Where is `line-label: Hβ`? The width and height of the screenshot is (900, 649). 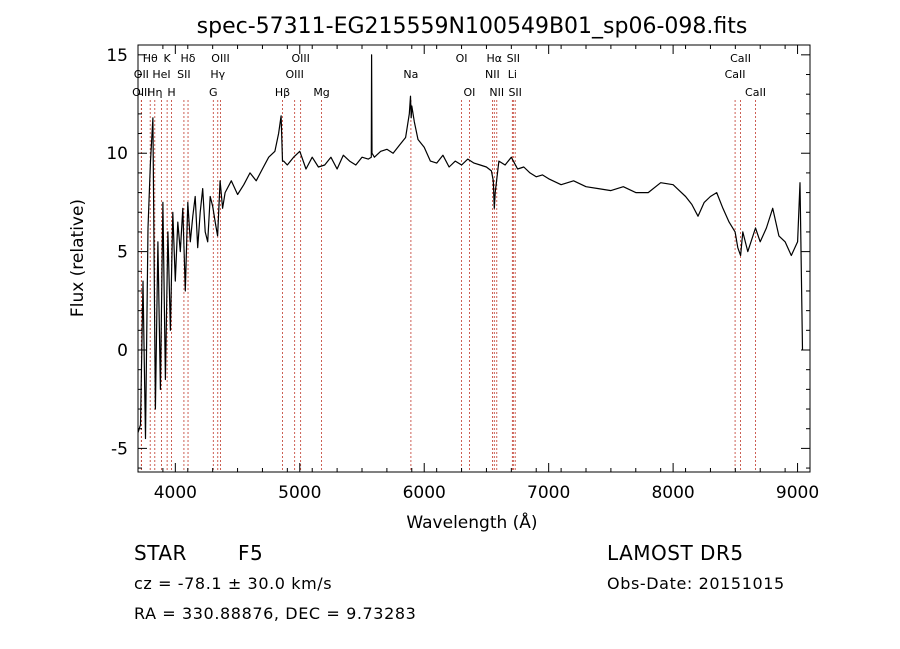
line-label: Hβ is located at coordinates (282, 92).